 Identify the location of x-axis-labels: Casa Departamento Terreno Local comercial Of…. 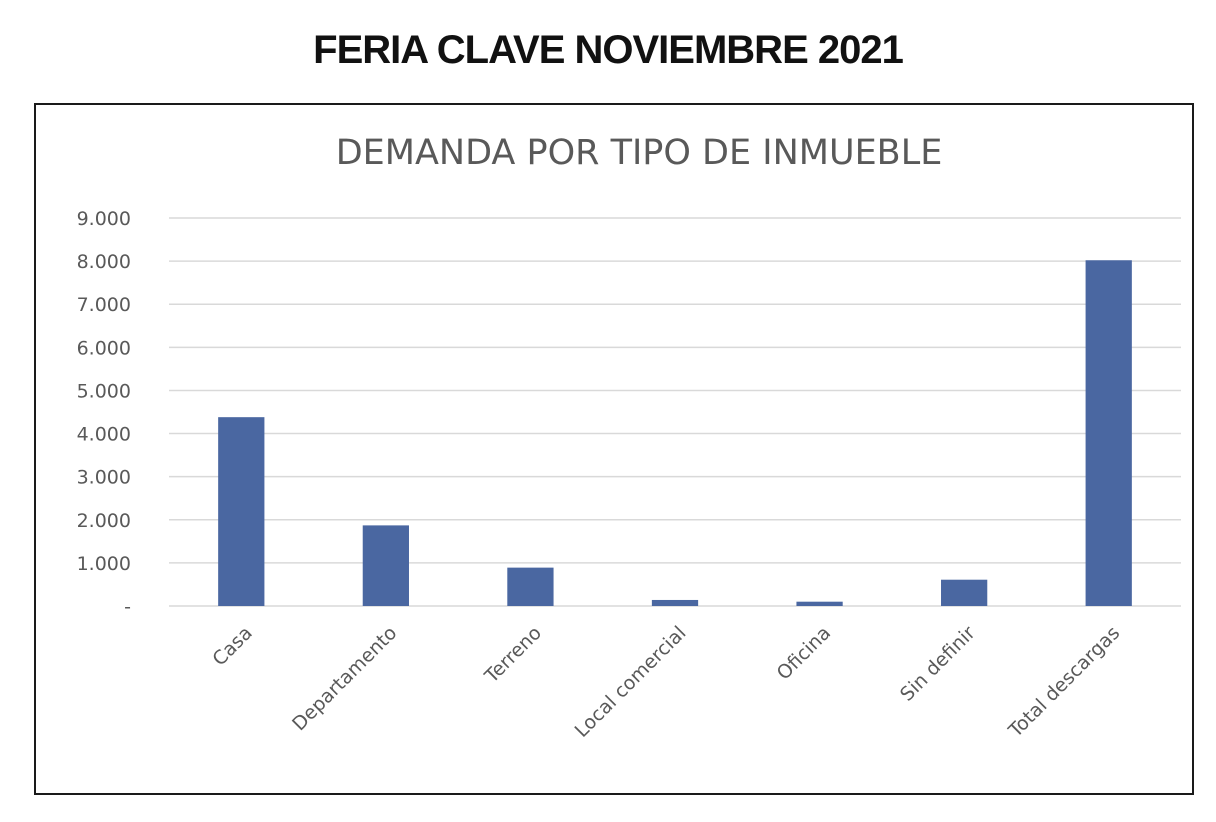
(666, 682).